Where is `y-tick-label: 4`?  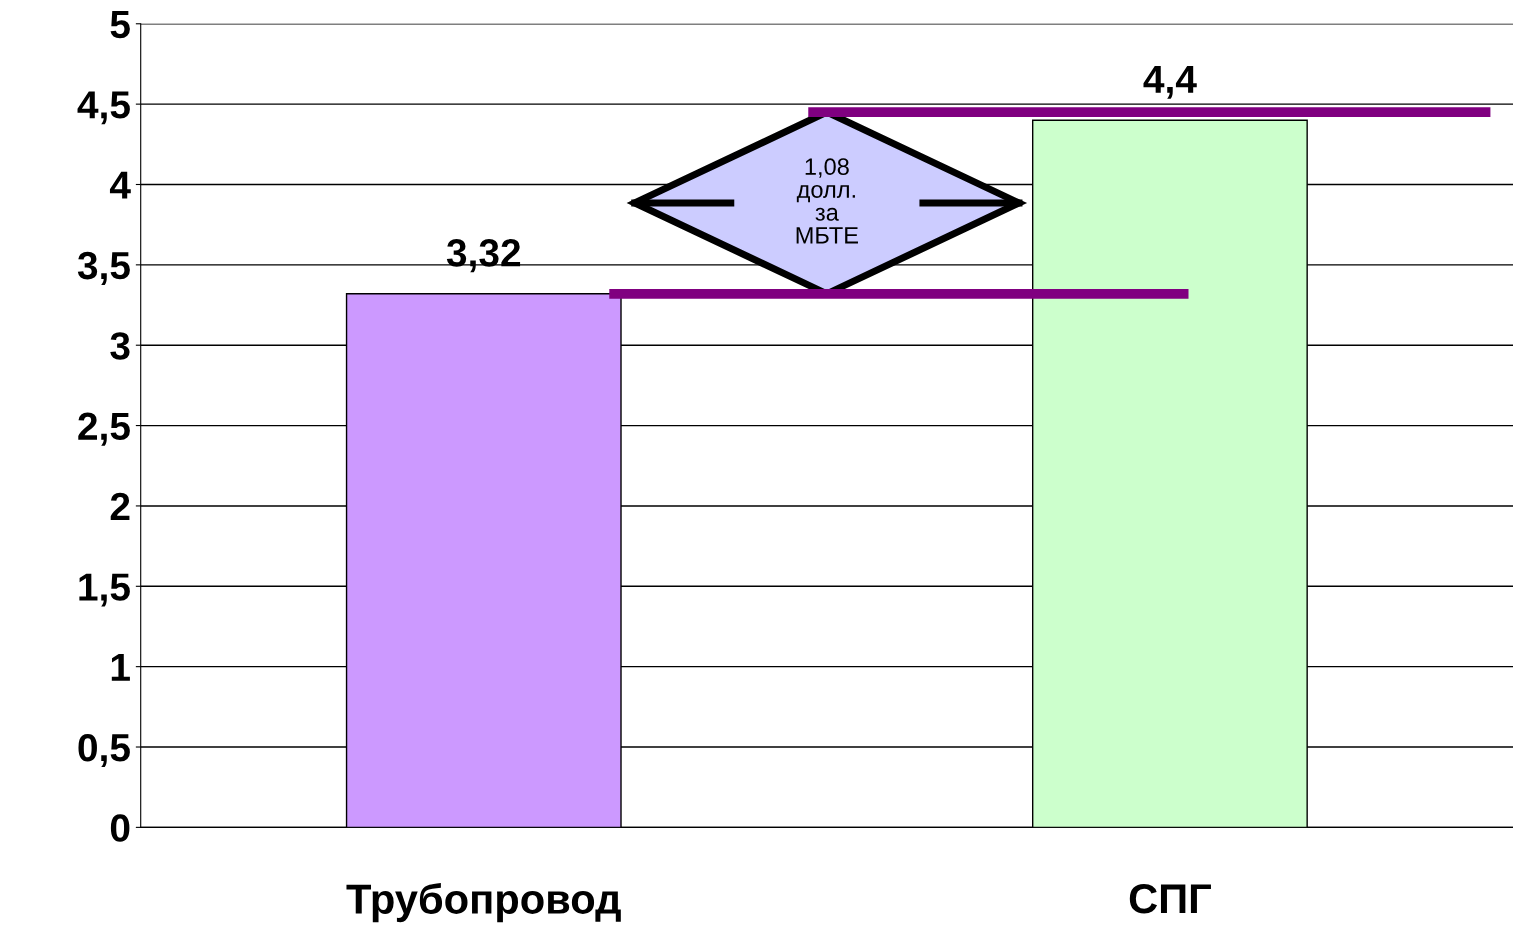 y-tick-label: 4 is located at coordinates (120, 185).